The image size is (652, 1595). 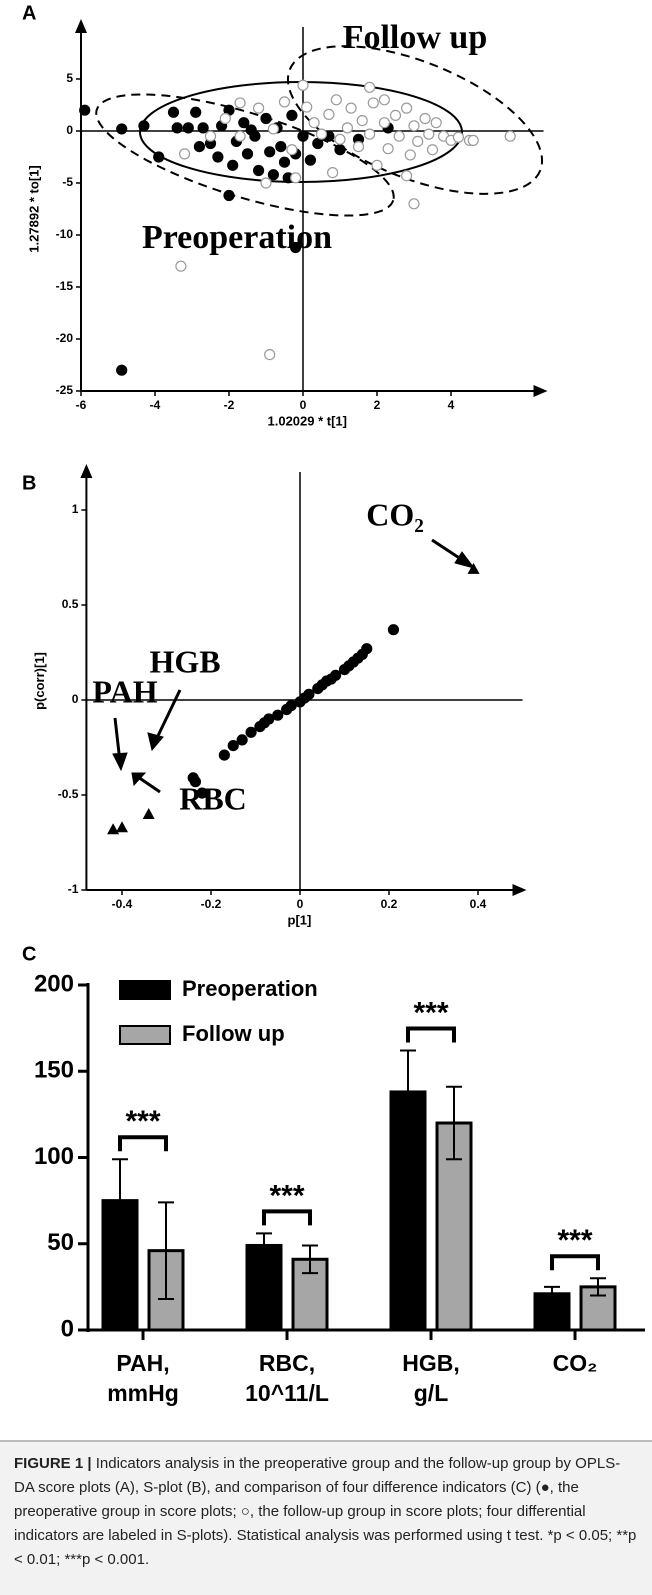 What do you see at coordinates (287, 1393) in the screenshot?
I see `x-tick-label: 10^11/L` at bounding box center [287, 1393].